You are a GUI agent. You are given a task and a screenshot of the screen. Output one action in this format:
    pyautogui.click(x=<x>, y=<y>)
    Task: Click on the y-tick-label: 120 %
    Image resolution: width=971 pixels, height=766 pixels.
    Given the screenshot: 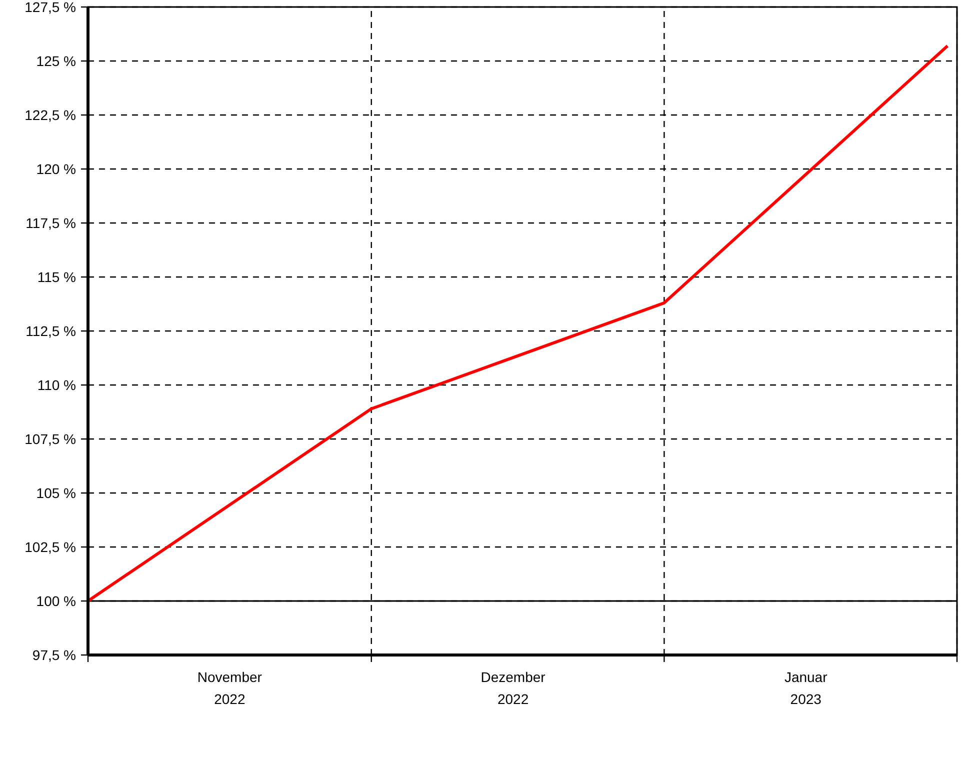 What is the action you would take?
    pyautogui.click(x=56, y=168)
    